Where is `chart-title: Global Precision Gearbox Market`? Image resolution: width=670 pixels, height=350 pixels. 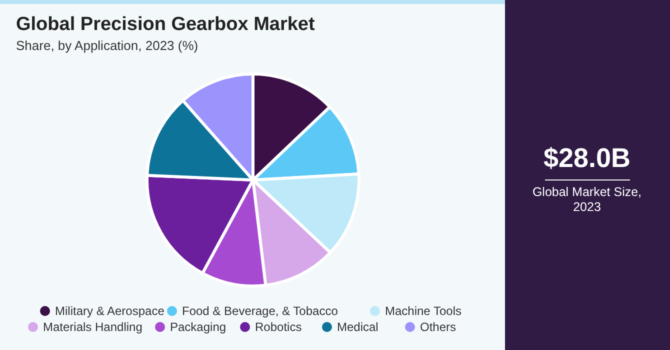 chart-title: Global Precision Gearbox Market is located at coordinates (166, 24).